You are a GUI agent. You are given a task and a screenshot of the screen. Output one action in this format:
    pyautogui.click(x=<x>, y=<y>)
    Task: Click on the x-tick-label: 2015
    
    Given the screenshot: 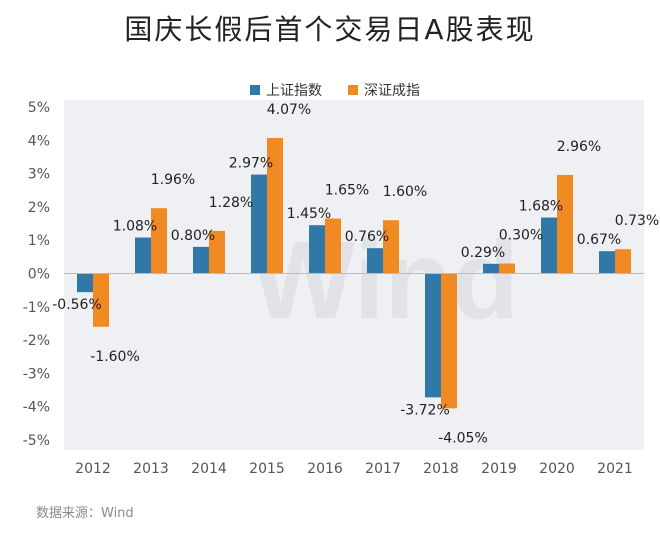 What is the action you would take?
    pyautogui.click(x=267, y=469)
    